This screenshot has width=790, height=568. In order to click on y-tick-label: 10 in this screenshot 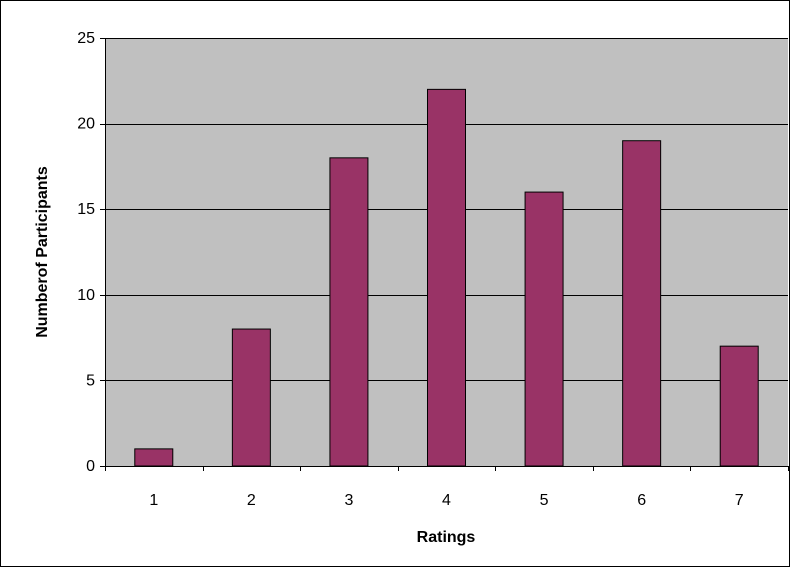, I will do `click(86, 295)`.